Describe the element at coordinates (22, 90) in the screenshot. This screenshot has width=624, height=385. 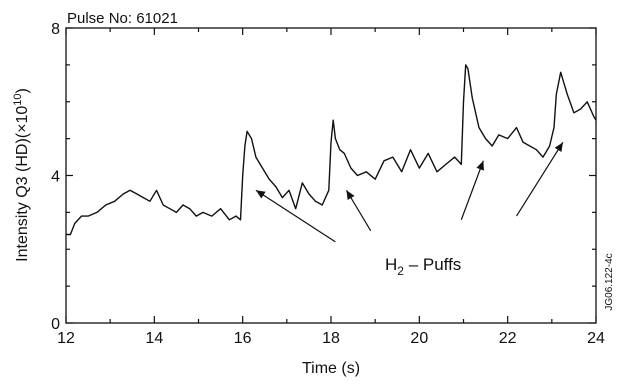
I see `y-axis-label-close: )` at that location.